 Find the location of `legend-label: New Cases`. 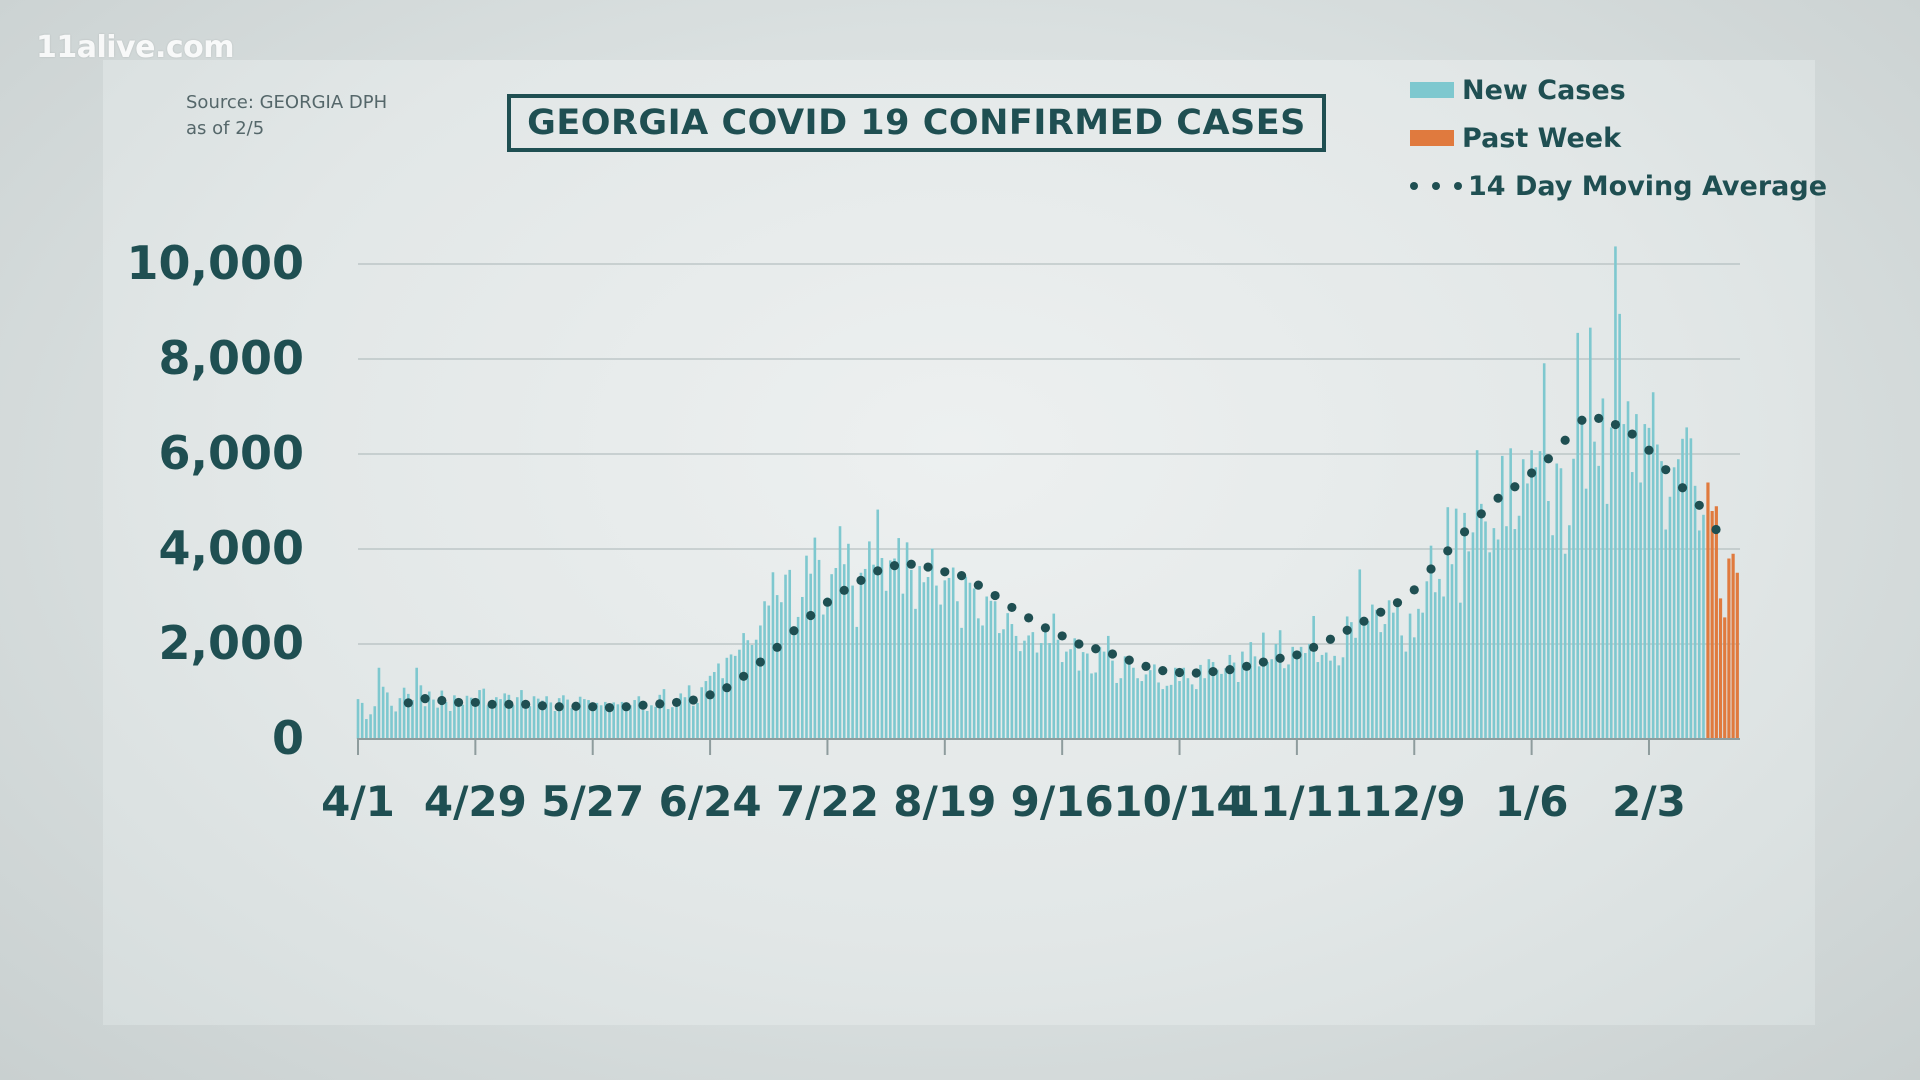

legend-label: New Cases is located at coordinates (1544, 90).